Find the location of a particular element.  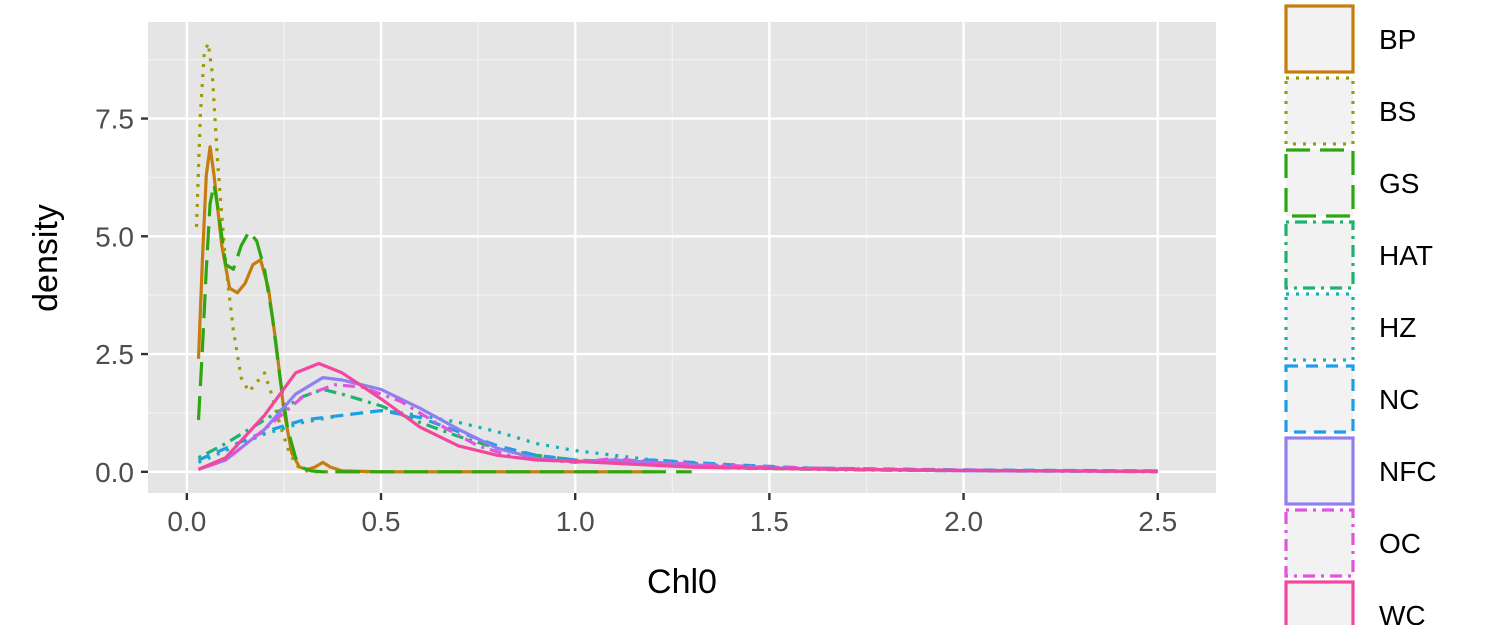

density-curve-hat is located at coordinates (677, 430).